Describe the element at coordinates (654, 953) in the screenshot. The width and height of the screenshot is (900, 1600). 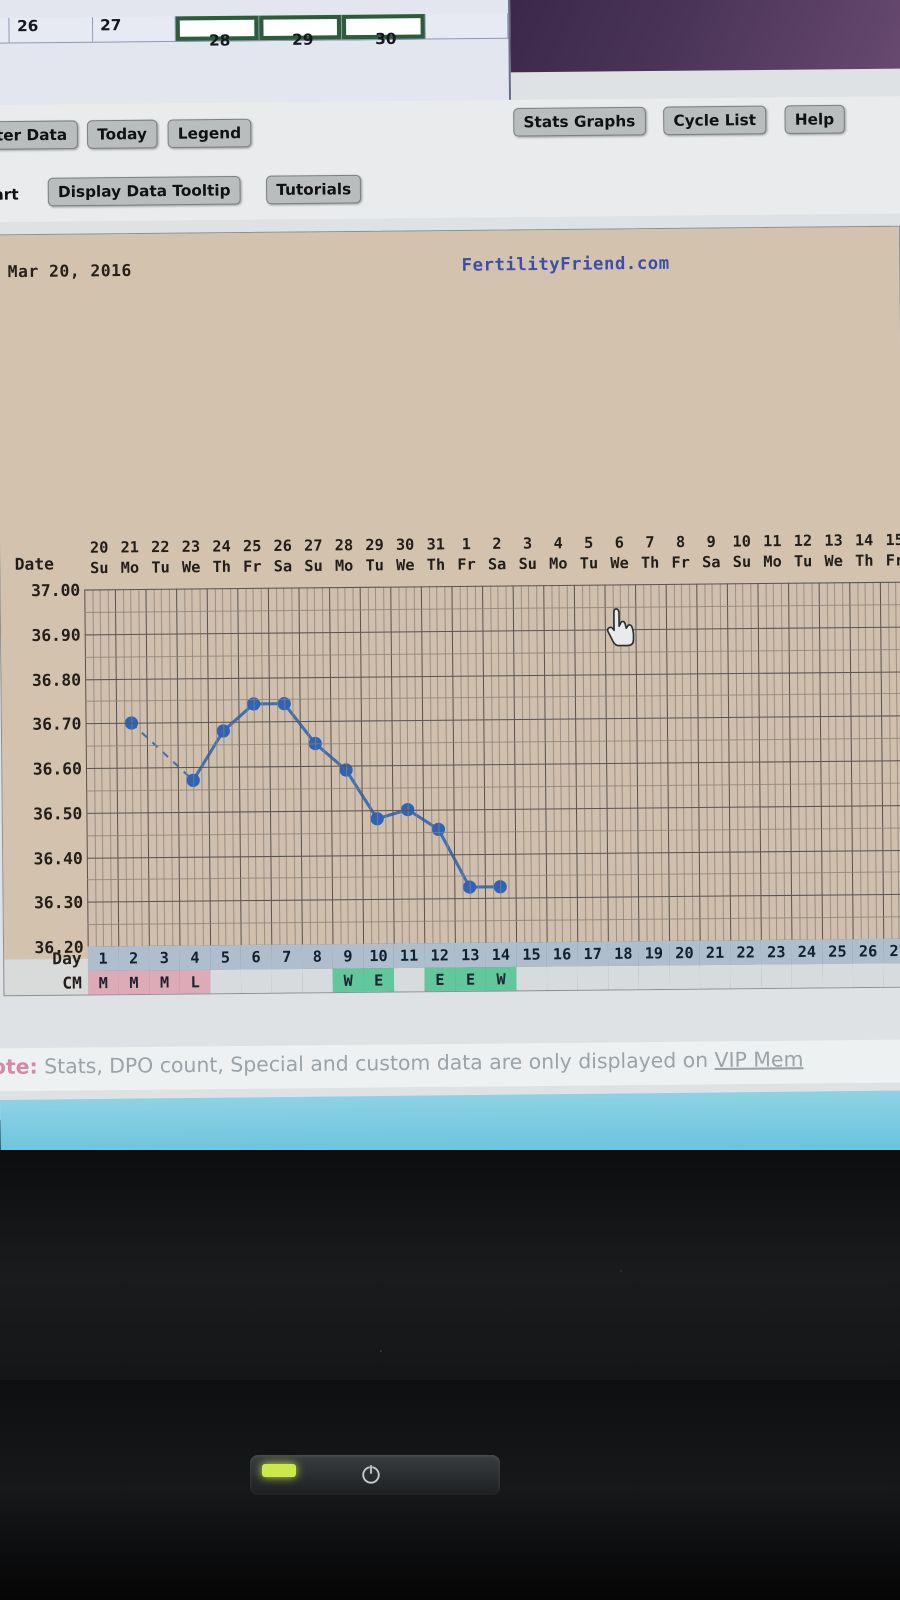
I see `table-cell-day: 19` at that location.